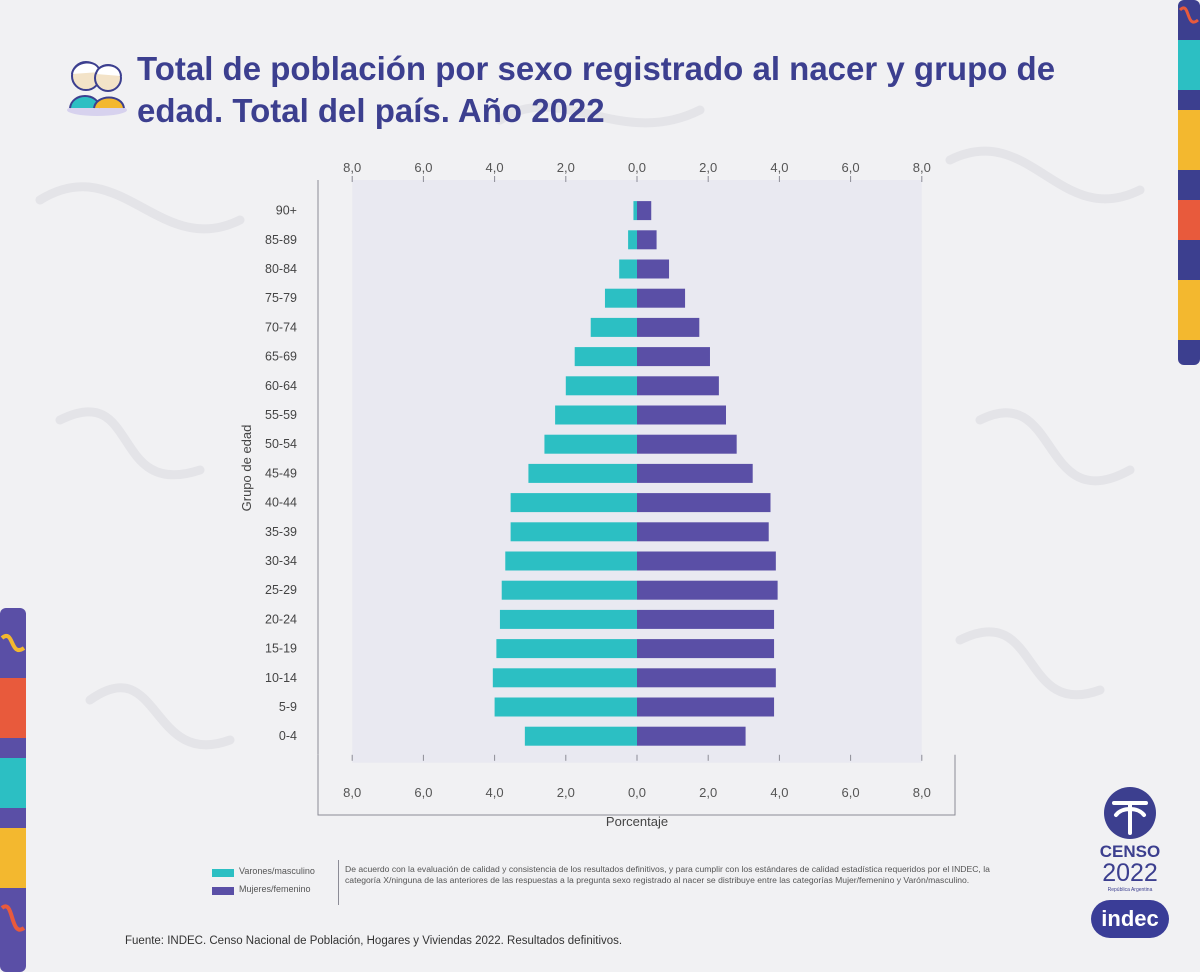 The image size is (1200, 972). Describe the element at coordinates (13, 790) in the screenshot. I see `left-decoration` at that location.